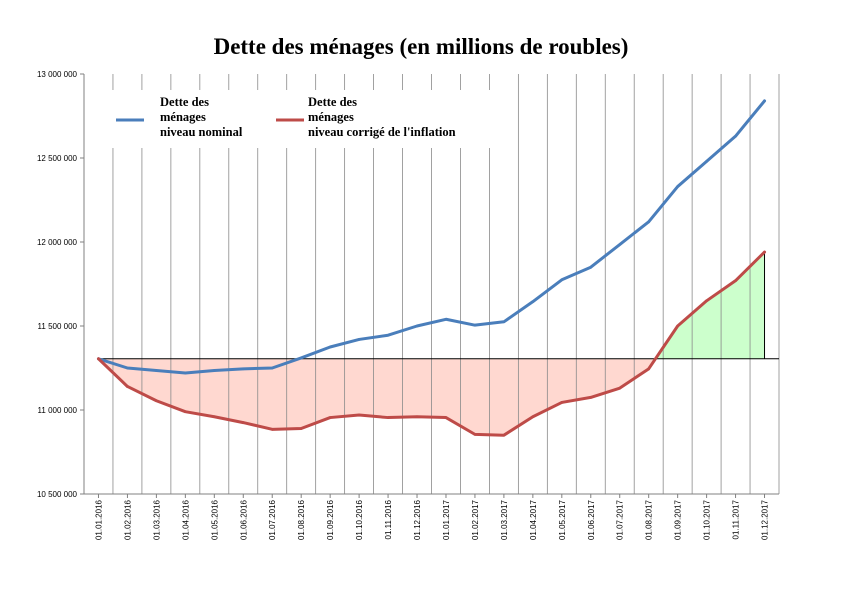  Describe the element at coordinates (184, 102) in the screenshot. I see `legend-label-1: Dette des` at that location.